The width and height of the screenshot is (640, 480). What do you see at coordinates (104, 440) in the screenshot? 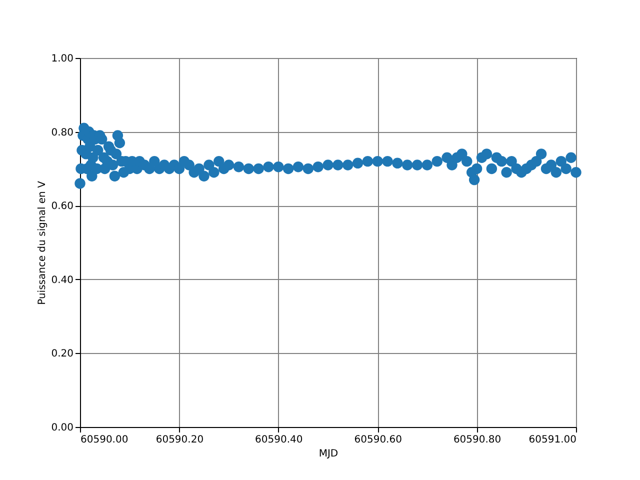
I see `x-tick-label: 60590.00` at bounding box center [104, 440].